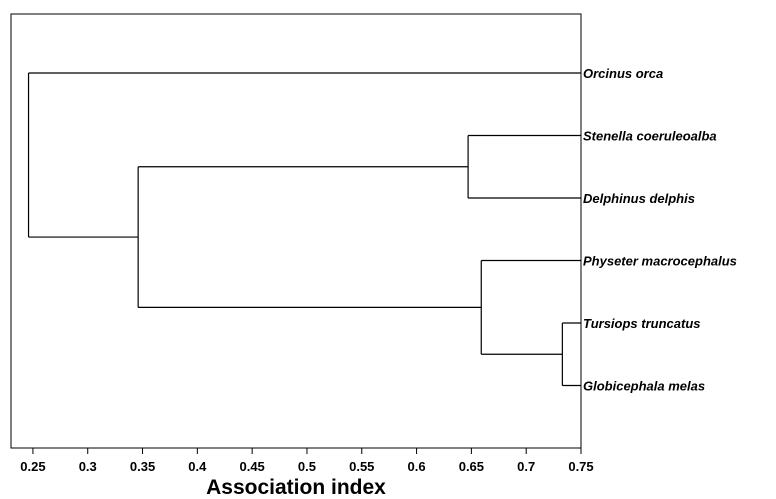 This screenshot has height=499, width=776. Describe the element at coordinates (639, 198) in the screenshot. I see `leaf-label: Delphinus delphis` at that location.